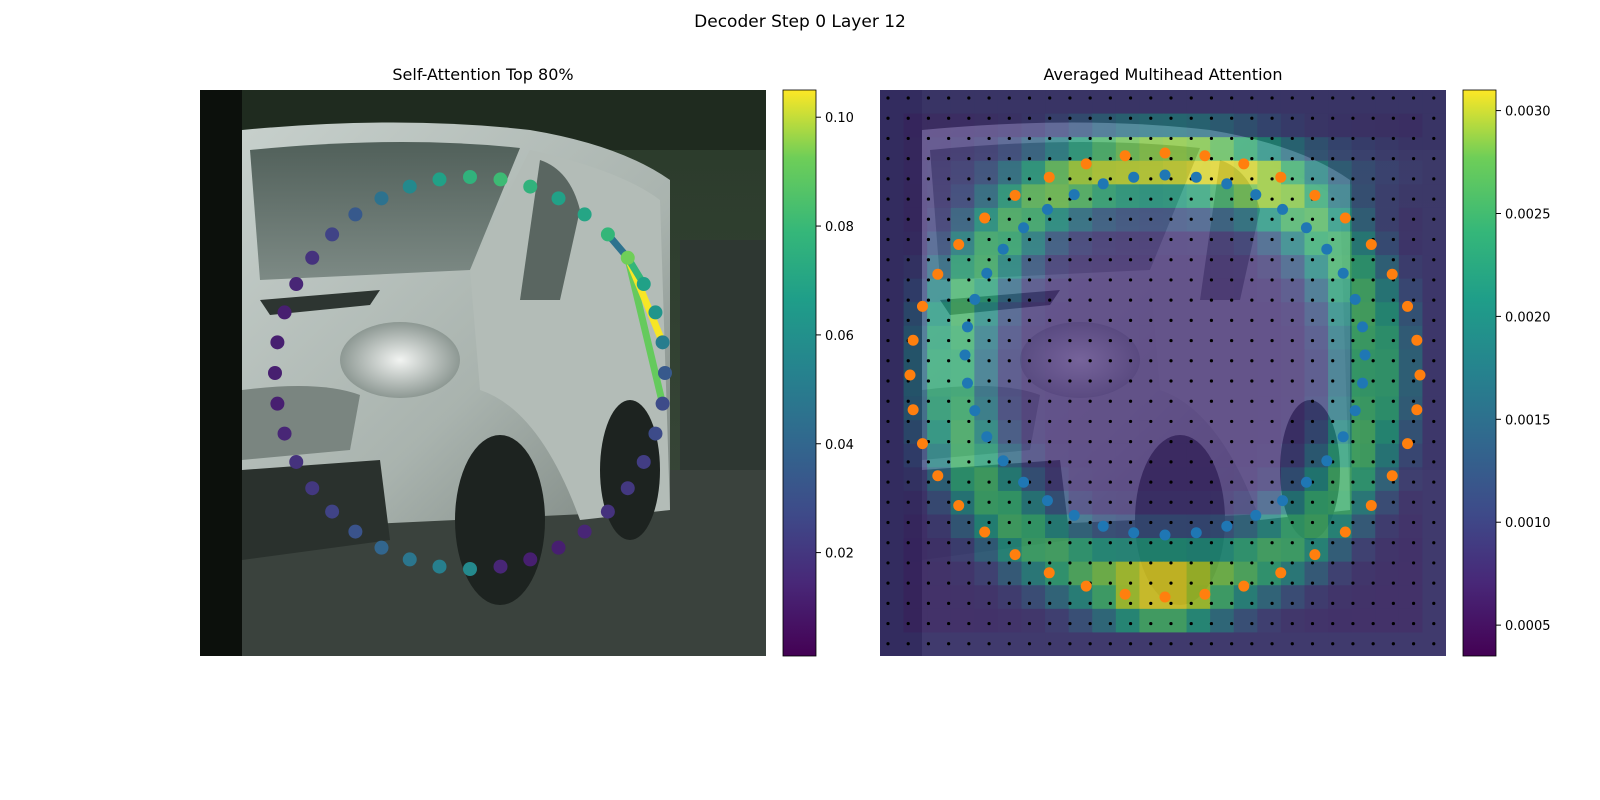 Image resolution: width=1600 pixels, height=800 pixels. Describe the element at coordinates (1528, 112) in the screenshot. I see `colorbar-tick-label: 0.0030` at that location.